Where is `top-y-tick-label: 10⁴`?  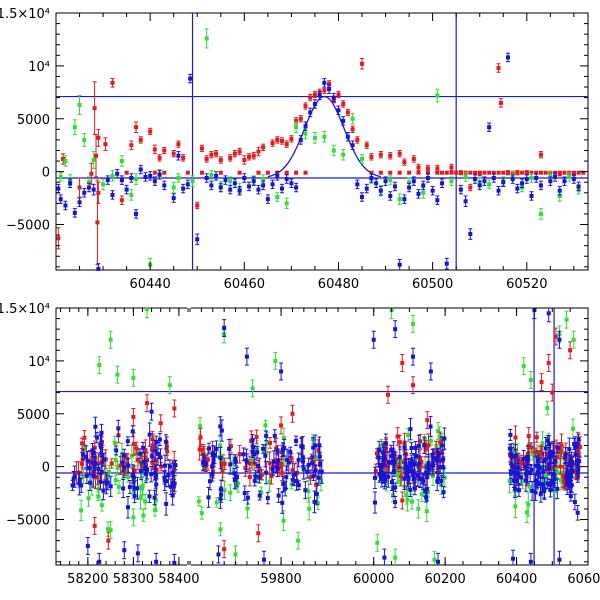
top-y-tick-label: 10⁴ is located at coordinates (39, 67).